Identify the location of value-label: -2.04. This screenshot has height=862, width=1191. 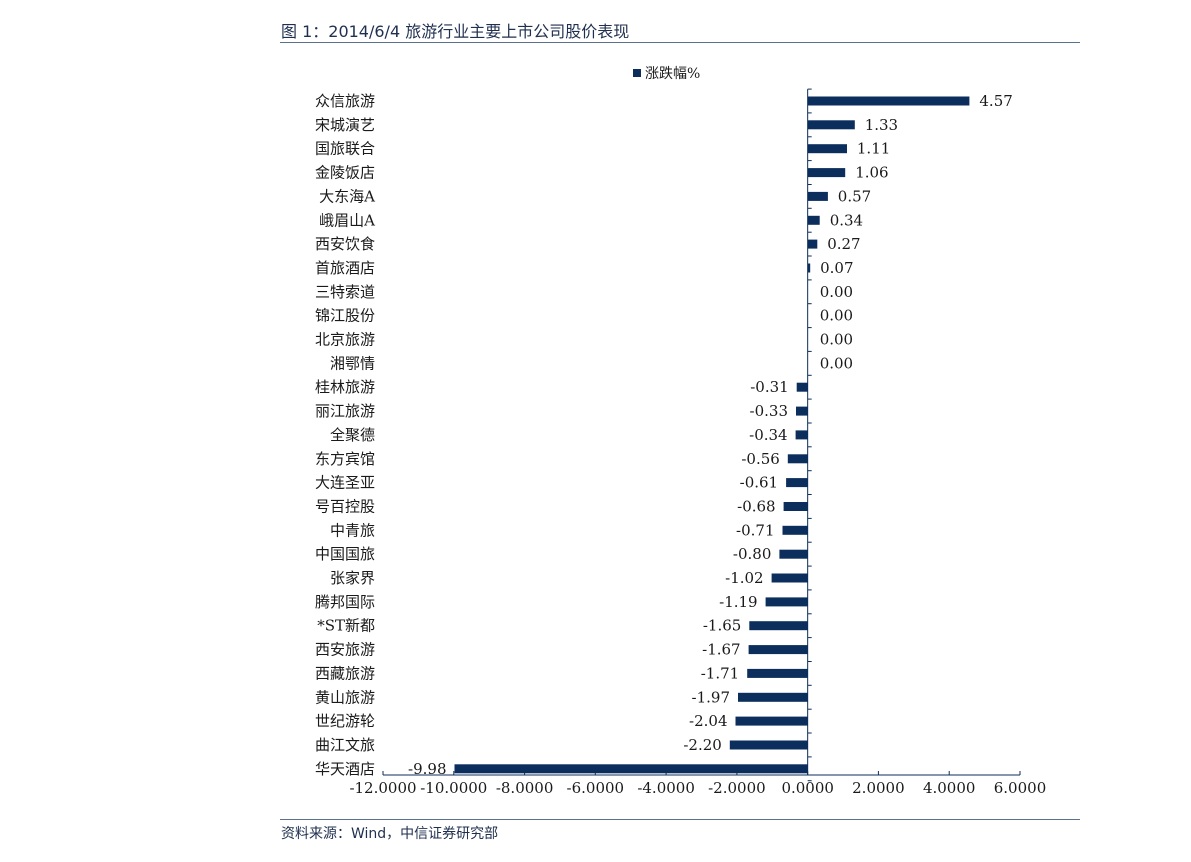
(708, 721).